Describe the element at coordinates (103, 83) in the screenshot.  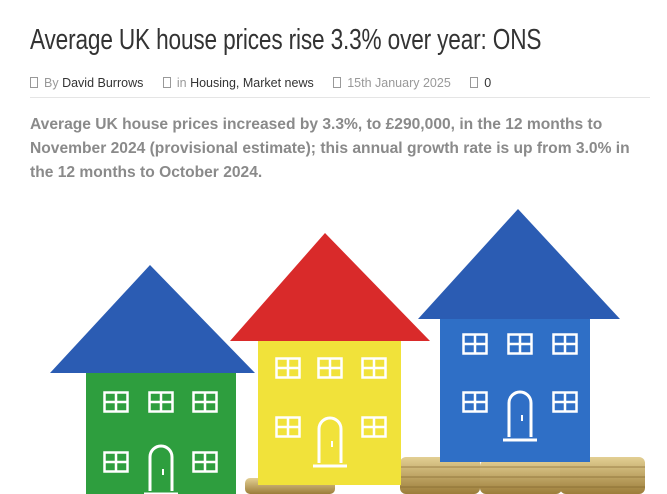
I see `author-link: David Burrows` at that location.